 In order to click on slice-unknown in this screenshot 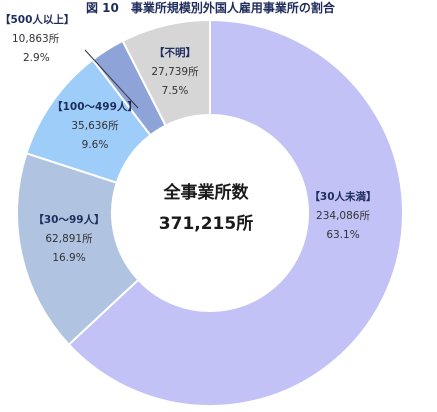, I will do `click(166, 72)`.